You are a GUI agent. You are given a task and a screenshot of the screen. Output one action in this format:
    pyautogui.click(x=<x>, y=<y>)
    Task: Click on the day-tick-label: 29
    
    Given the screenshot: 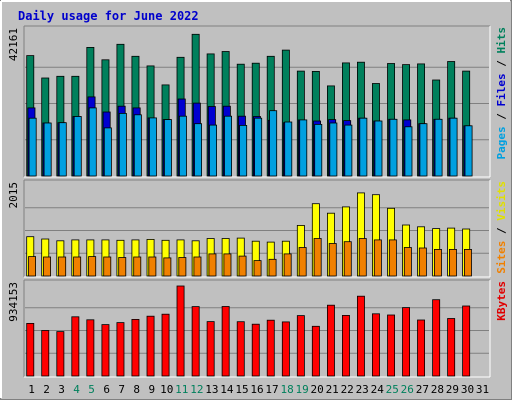 What is the action you would take?
    pyautogui.click(x=452, y=389)
    